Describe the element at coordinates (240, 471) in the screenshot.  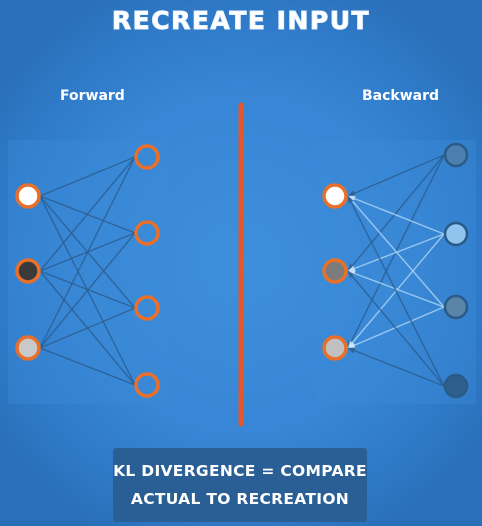
I see `caption-line-1: KL DIVERGENCE = COMPARE` at that location.